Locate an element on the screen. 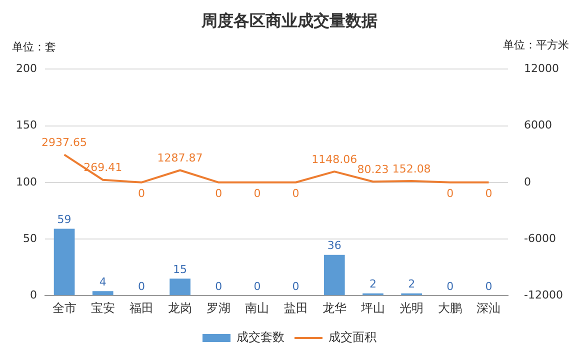  data-label: 80.23 is located at coordinates (373, 169).